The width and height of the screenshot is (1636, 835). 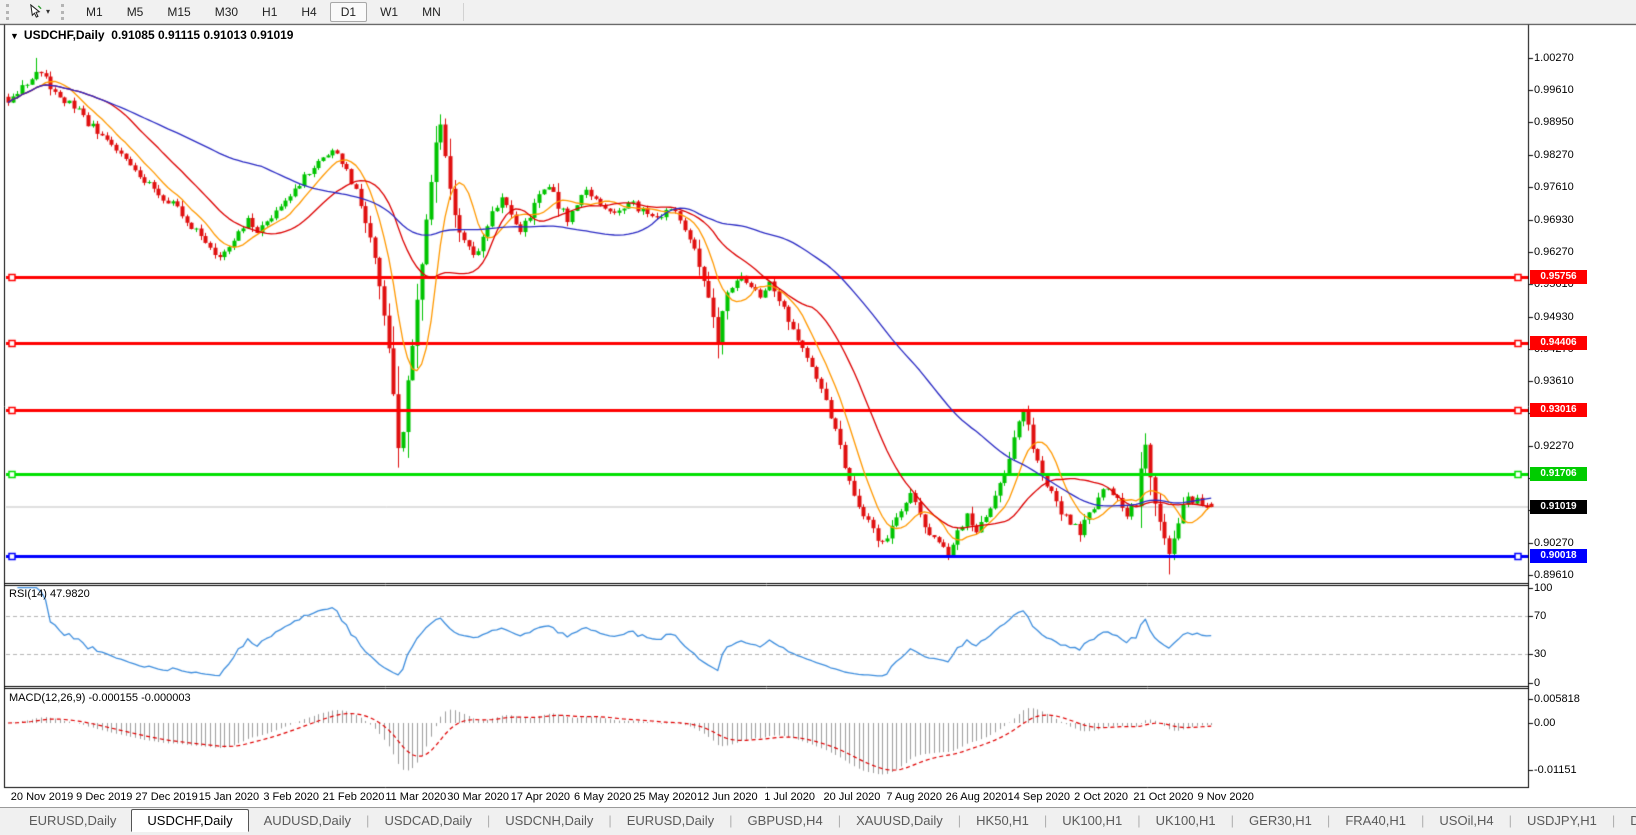 I want to click on rsi-tick: 30, so click(x=1540, y=654).